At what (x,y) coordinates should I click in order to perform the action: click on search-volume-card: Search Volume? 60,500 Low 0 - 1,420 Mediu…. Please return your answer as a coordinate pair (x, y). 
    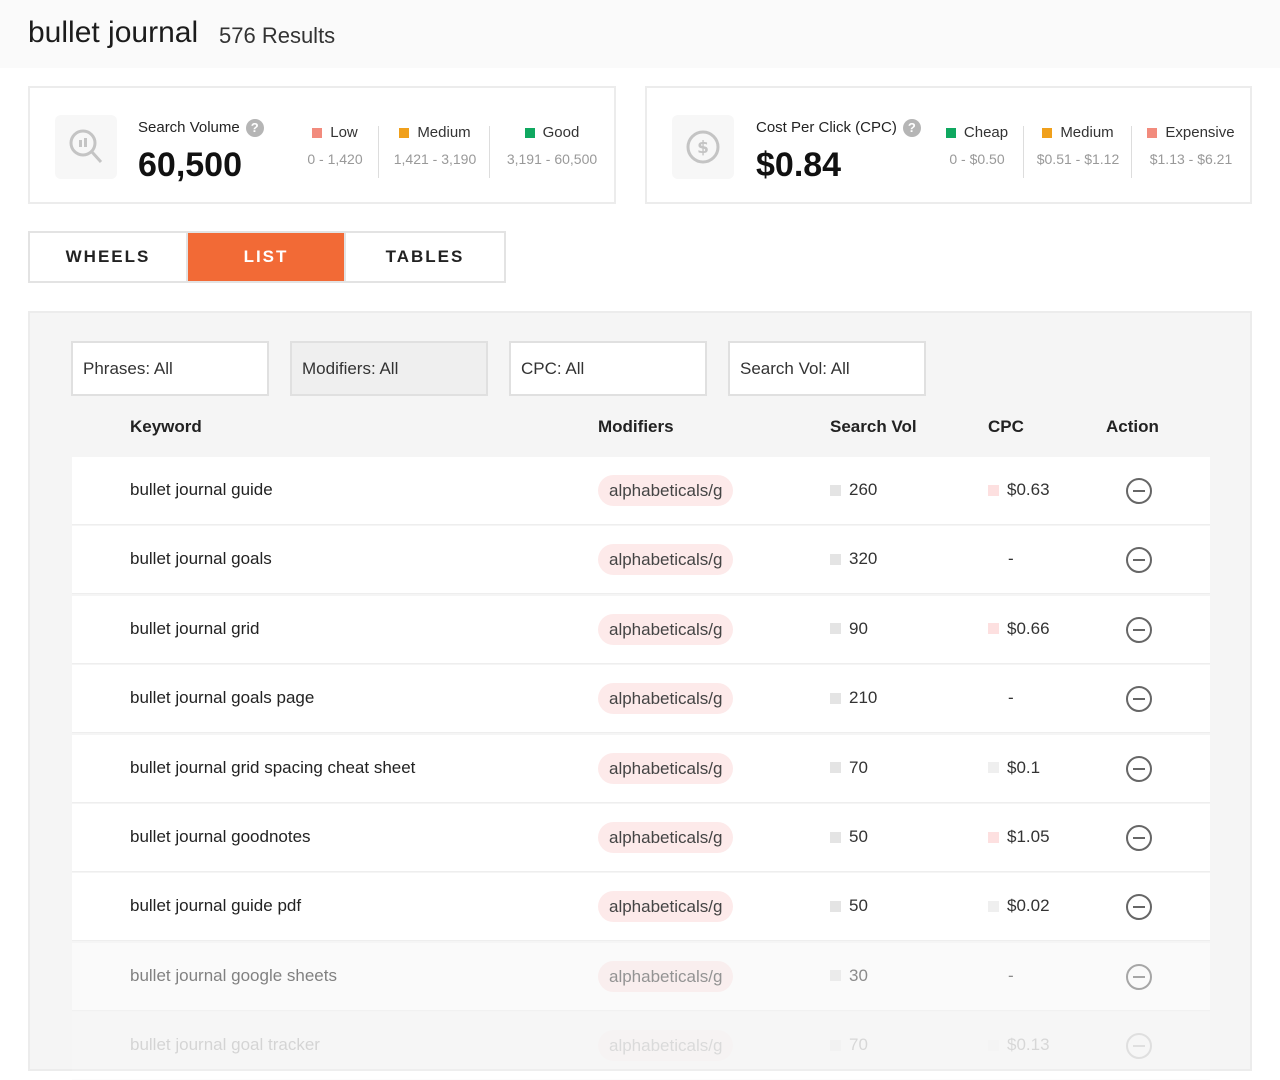
    Looking at the image, I should click on (322, 145).